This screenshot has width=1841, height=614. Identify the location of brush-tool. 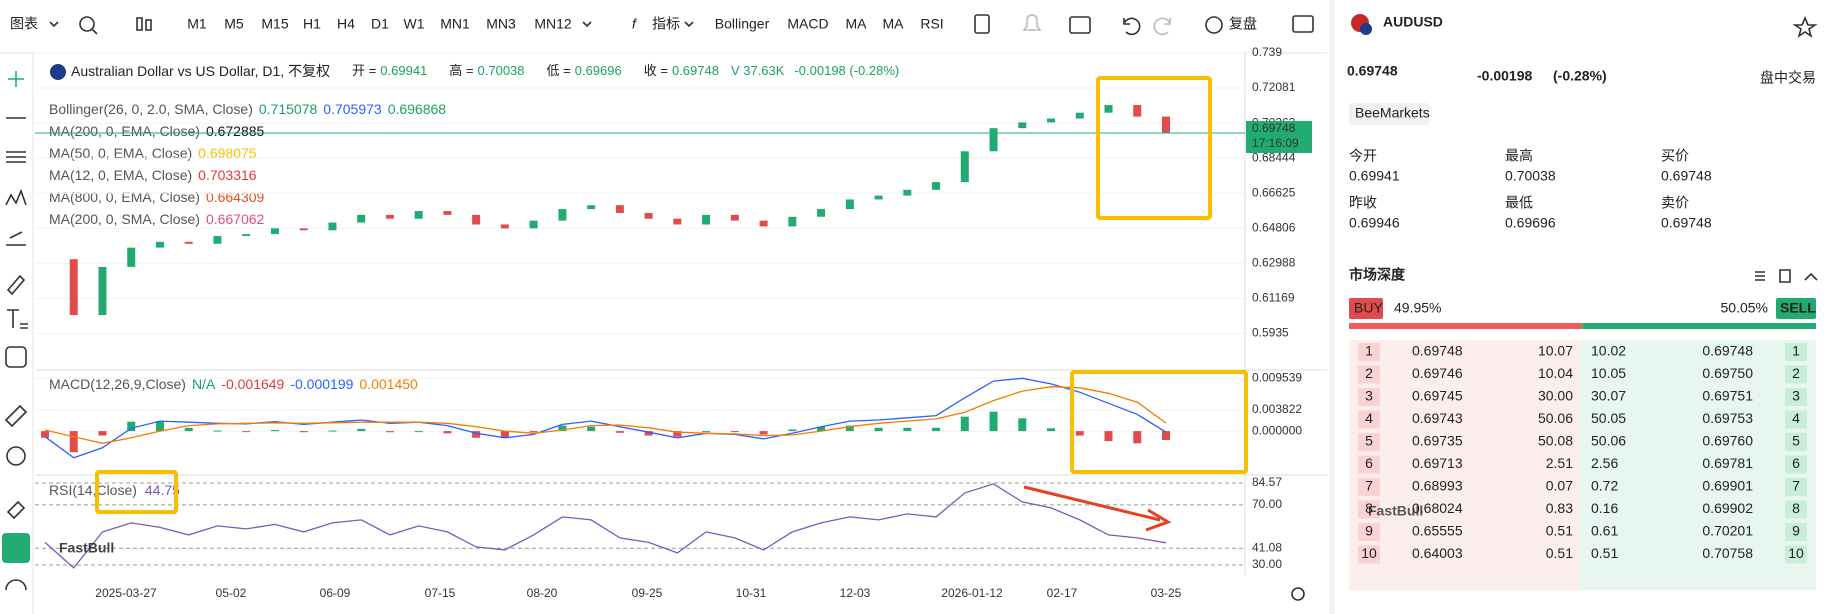
(16, 285).